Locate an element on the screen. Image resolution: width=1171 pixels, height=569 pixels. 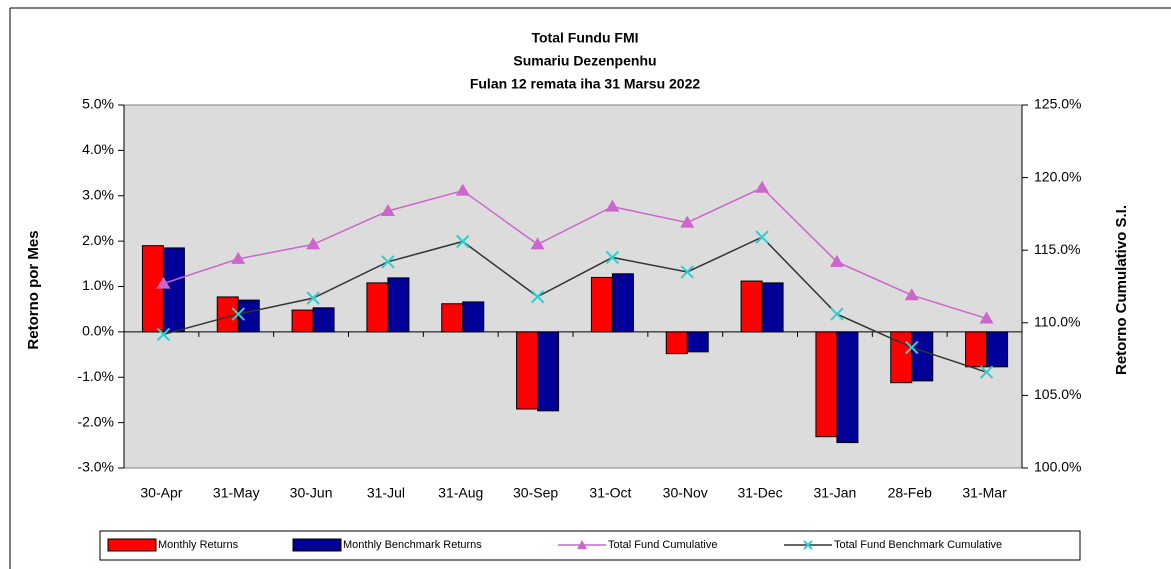
legend-label: Monthly Benchmark Returns is located at coordinates (412, 545).